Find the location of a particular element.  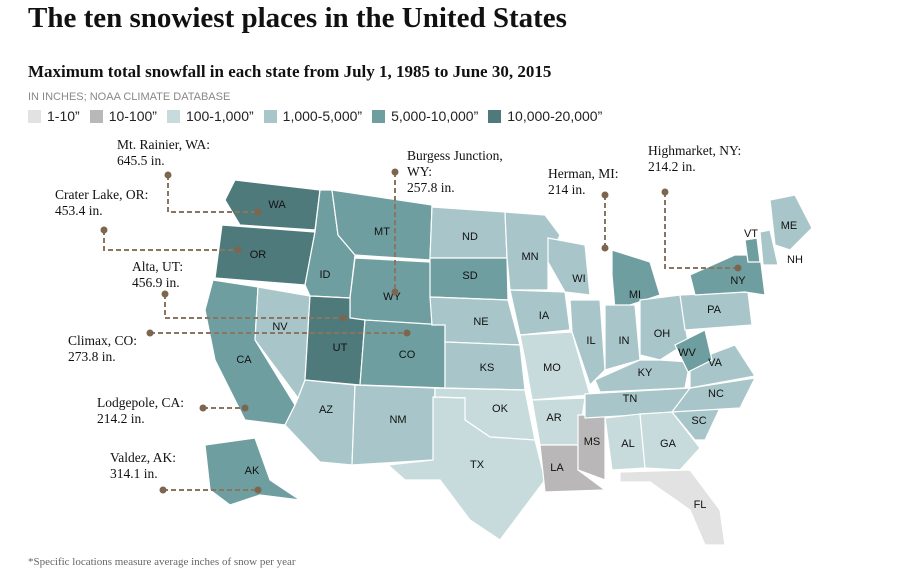

state-label: TN is located at coordinates (630, 399).